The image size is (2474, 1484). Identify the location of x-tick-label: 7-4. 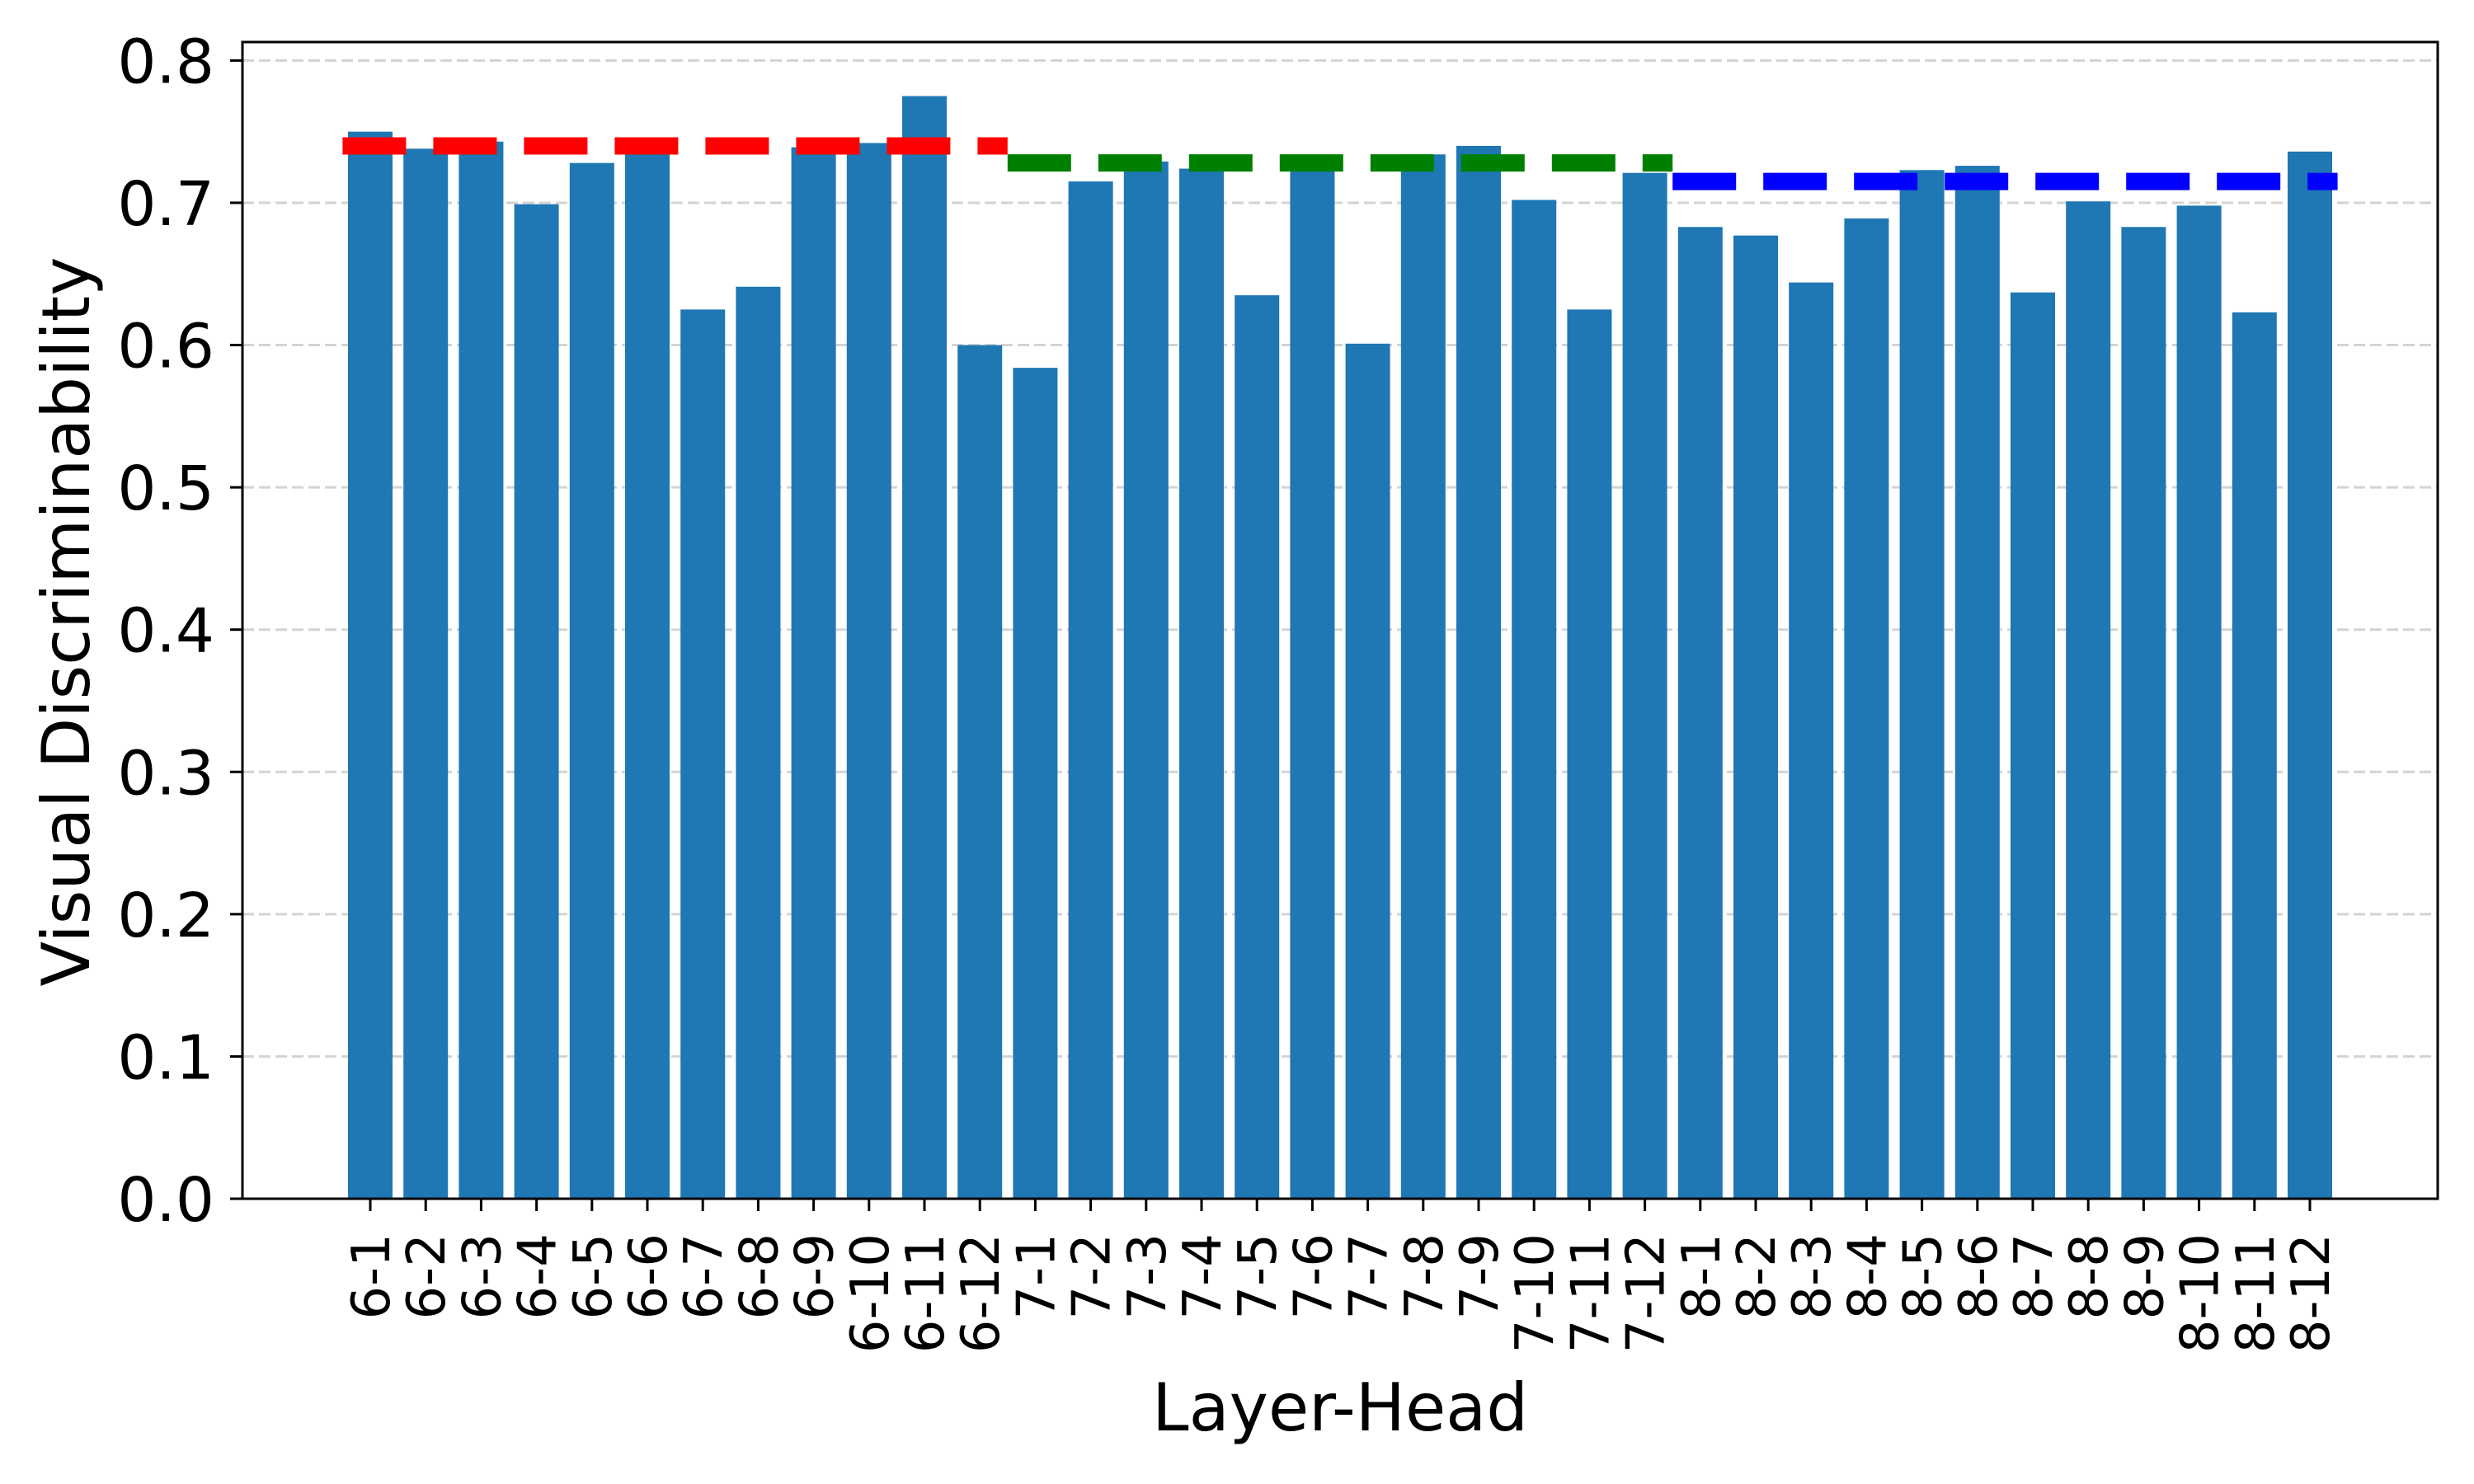
(1203, 1276).